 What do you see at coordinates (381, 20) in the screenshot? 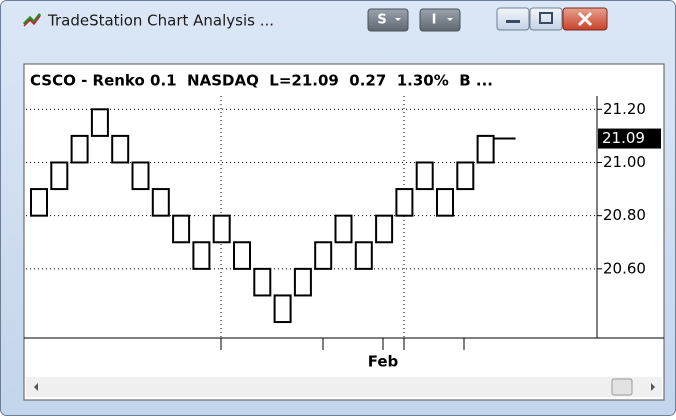
I see `s-button-label: S` at bounding box center [381, 20].